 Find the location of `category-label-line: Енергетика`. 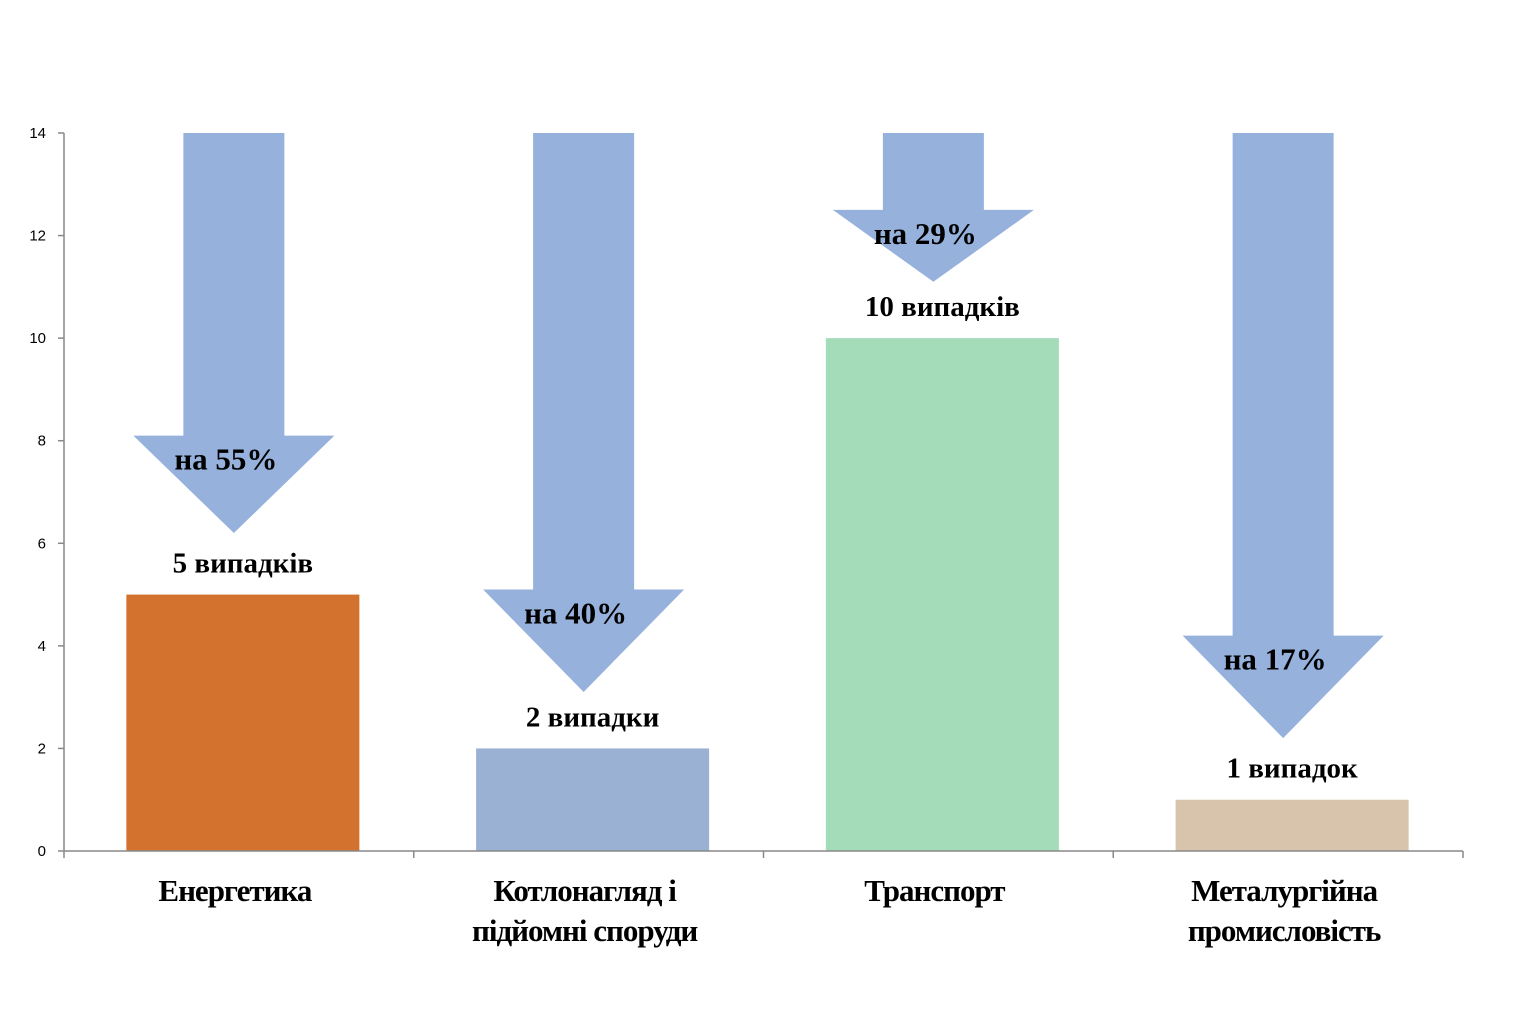

category-label-line: Енергетика is located at coordinates (235, 890).